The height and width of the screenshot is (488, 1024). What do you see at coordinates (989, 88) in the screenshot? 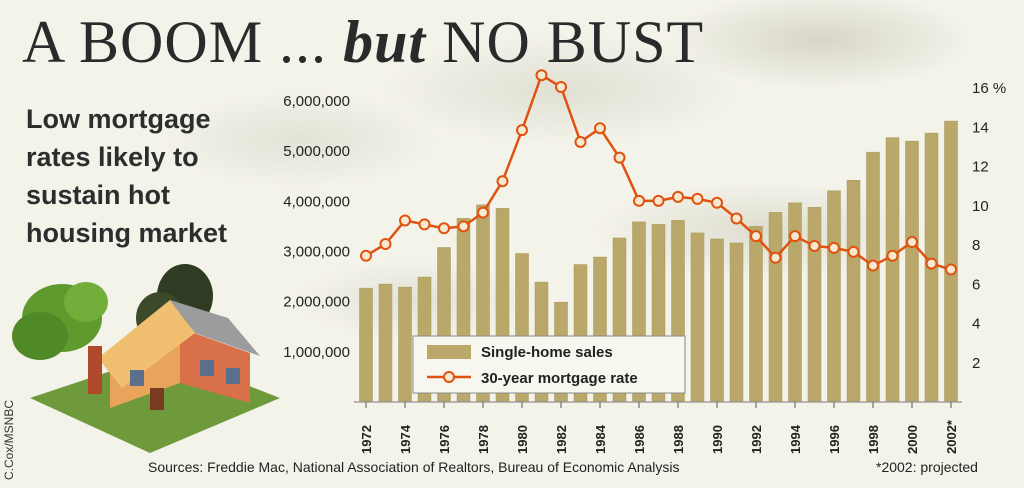
I see `right-tick-label: 16 %` at bounding box center [989, 88].